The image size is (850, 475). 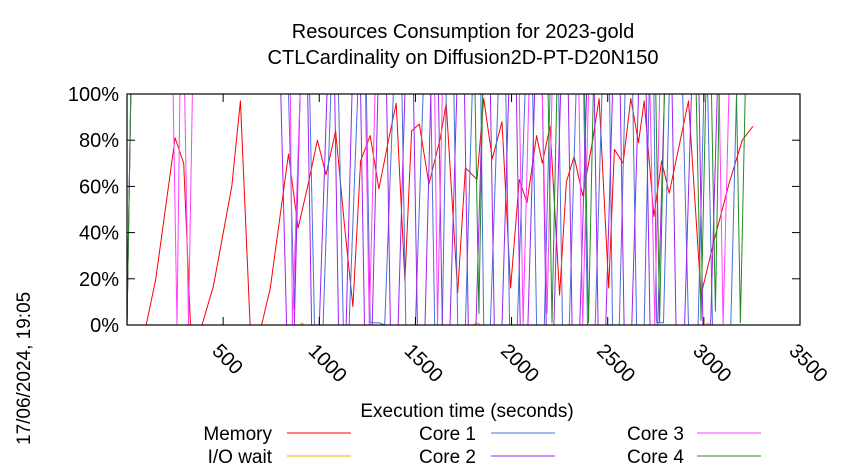 I want to click on chart-title-line-1: Resources Consumption for 2023-gold, so click(x=463, y=32).